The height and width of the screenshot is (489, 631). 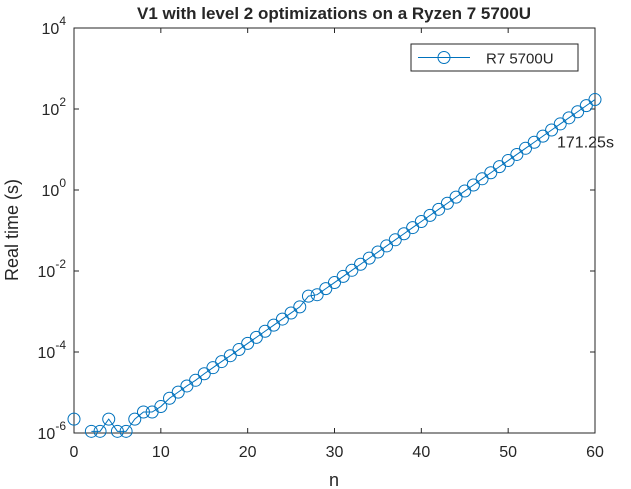 I want to click on y-tick-label: 10⁰, so click(x=54, y=188).